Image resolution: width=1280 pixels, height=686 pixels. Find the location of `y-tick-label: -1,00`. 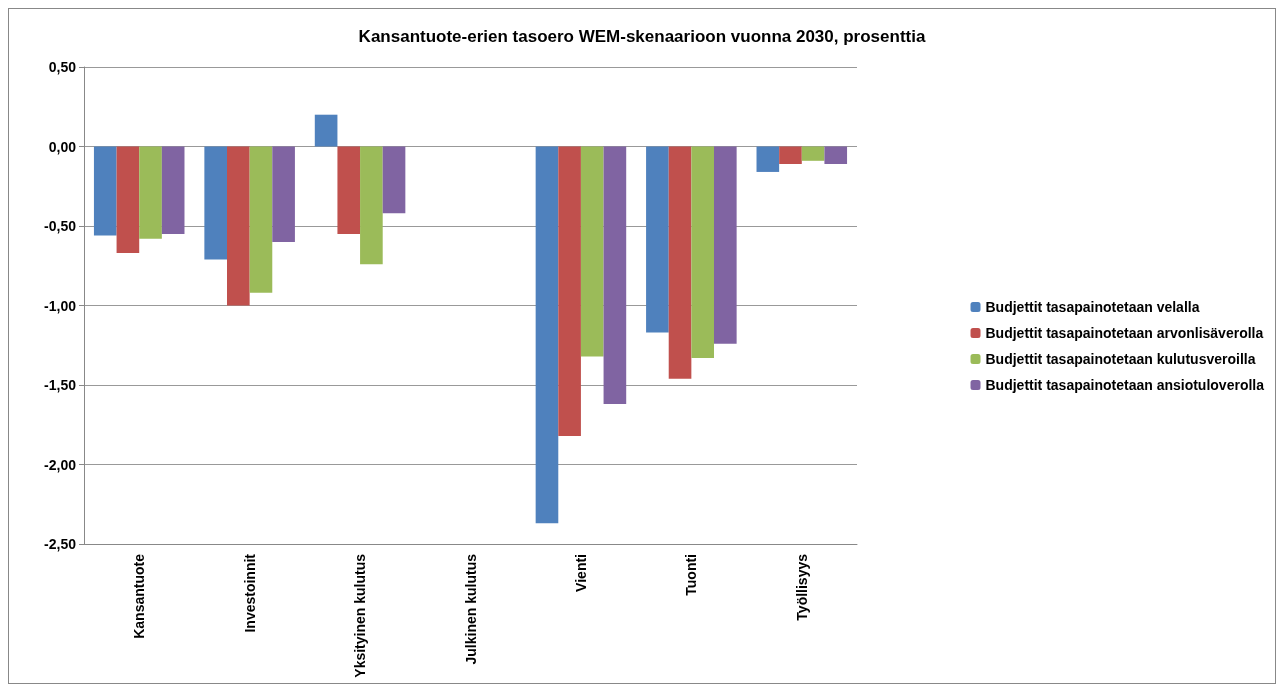

y-tick-label: -1,00 is located at coordinates (60, 305).